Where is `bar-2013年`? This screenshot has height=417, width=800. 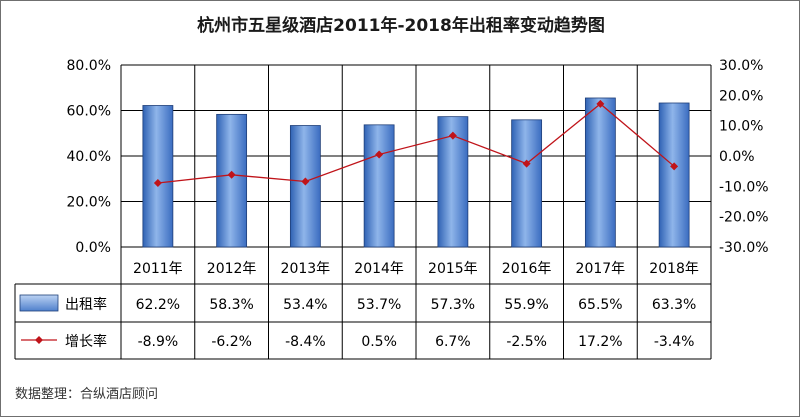 bar-2013年 is located at coordinates (305, 186).